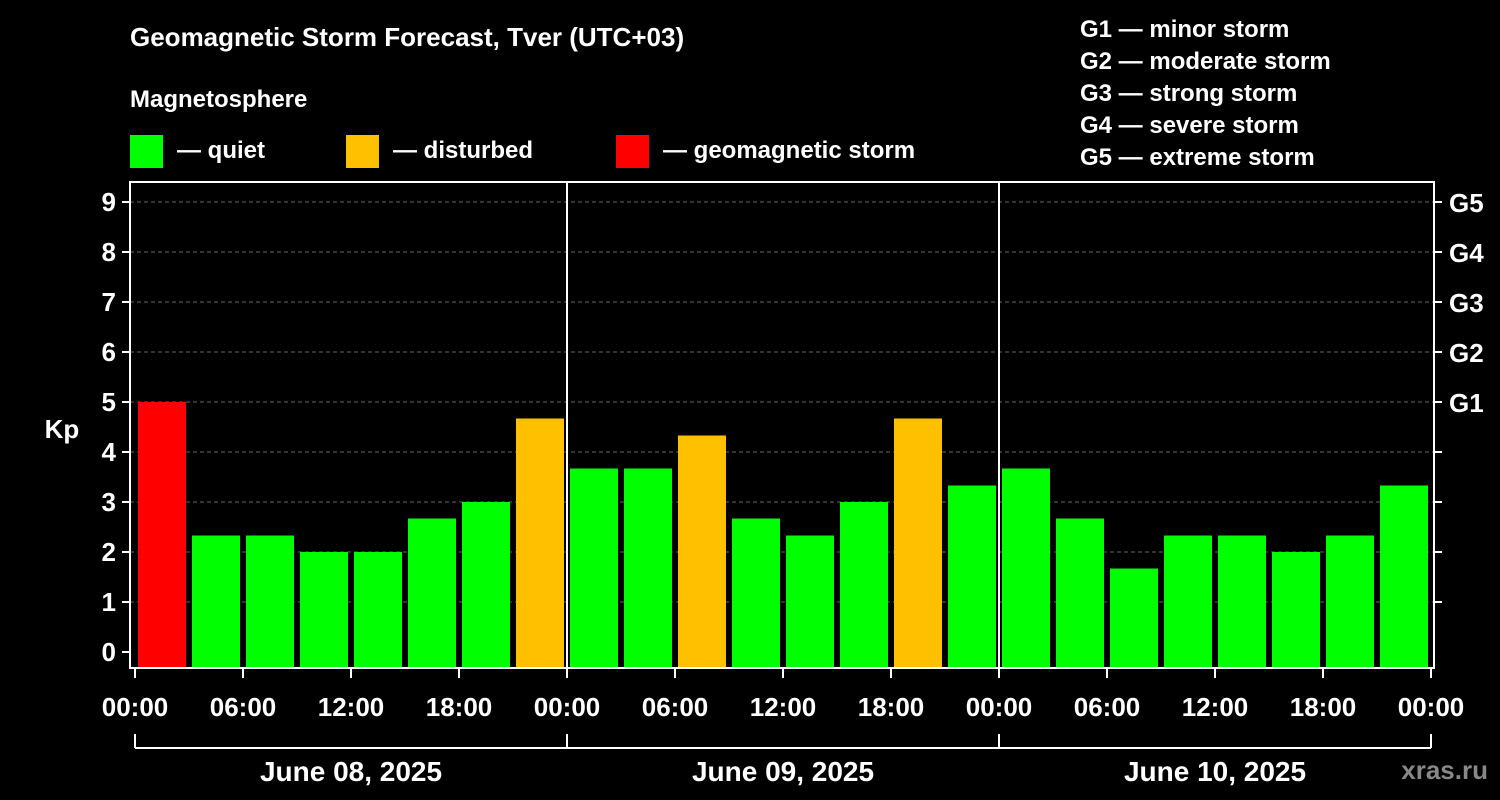  What do you see at coordinates (109, 502) in the screenshot?
I see `ytick-label-3: 3` at bounding box center [109, 502].